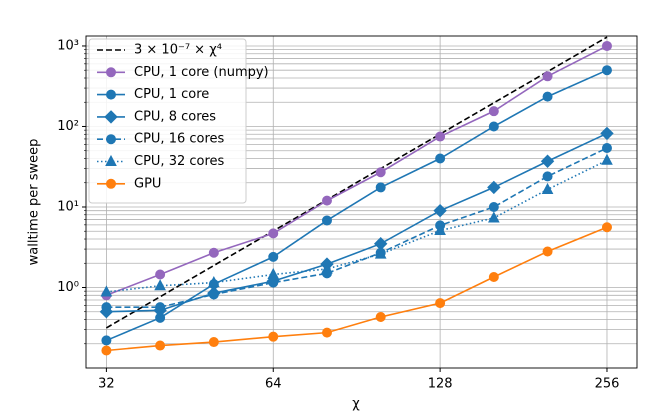 This screenshot has width=663, height=416. Describe the element at coordinates (175, 116) in the screenshot. I see `legend-label: CPU, 8 cores` at that location.